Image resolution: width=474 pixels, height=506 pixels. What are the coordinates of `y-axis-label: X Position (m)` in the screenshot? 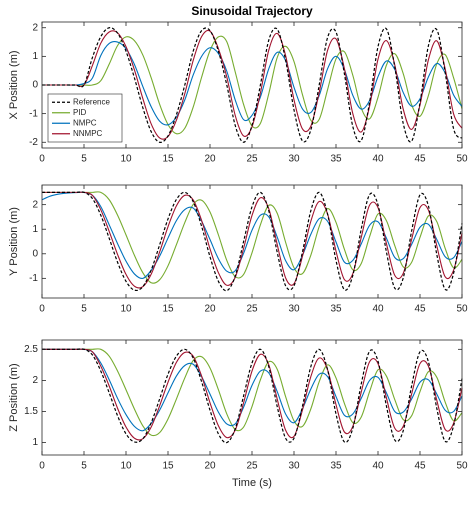 It's located at (14, 84).